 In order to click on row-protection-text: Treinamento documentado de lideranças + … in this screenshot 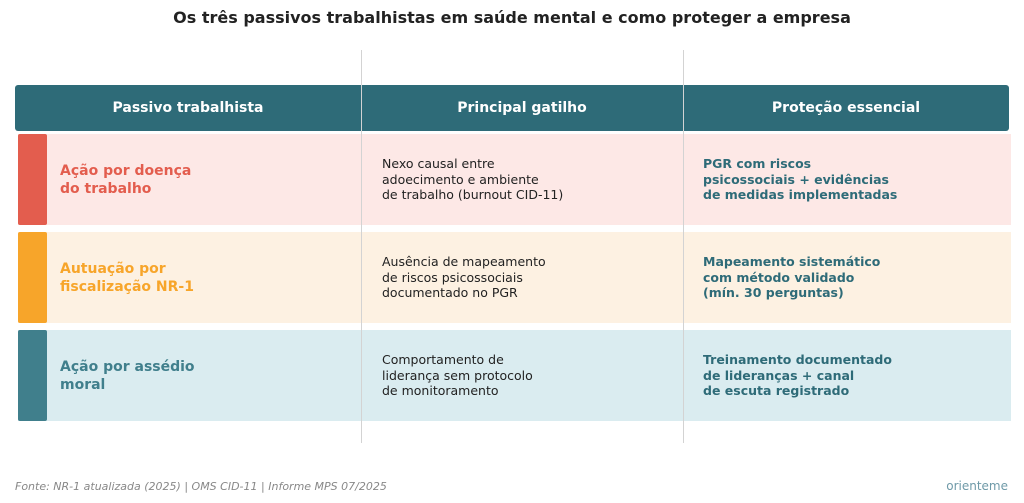, I will do `click(797, 375)`.